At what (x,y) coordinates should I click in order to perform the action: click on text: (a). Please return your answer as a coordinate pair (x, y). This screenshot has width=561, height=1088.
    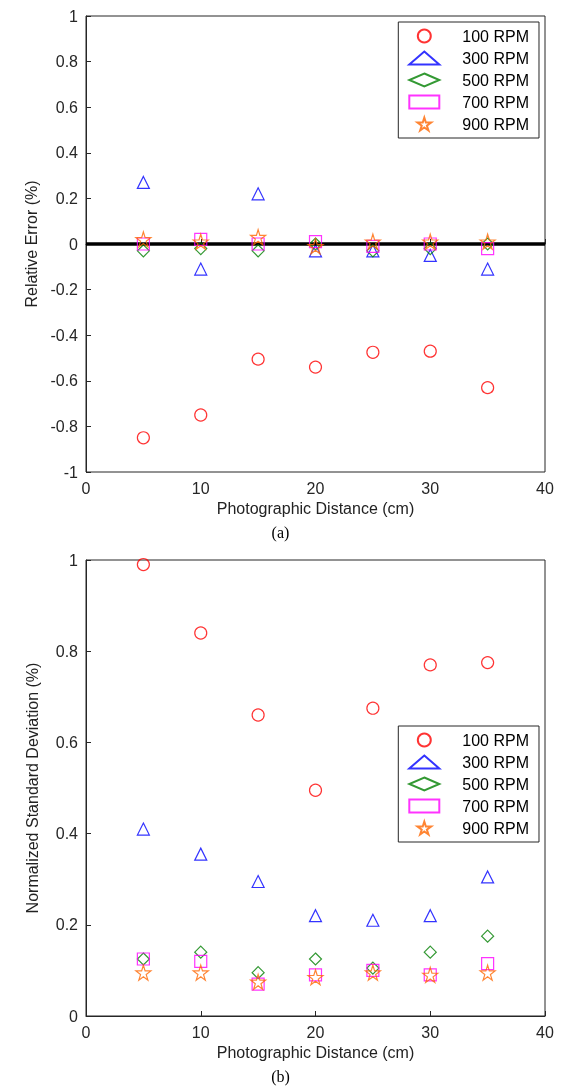
    Looking at the image, I should click on (280, 532).